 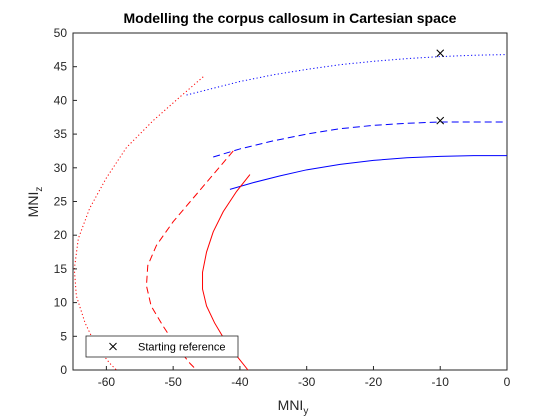 I want to click on y-tick-label: 35, so click(x=61, y=134).